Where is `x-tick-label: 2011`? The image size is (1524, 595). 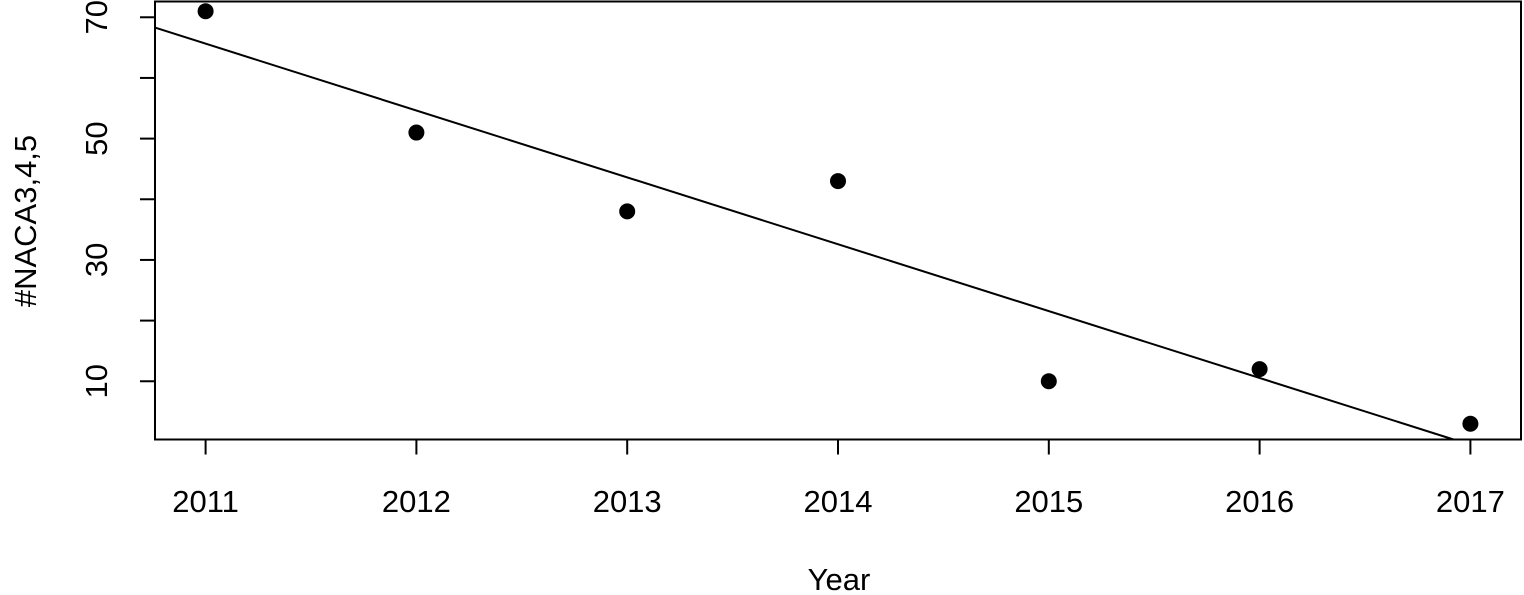
x-tick-label: 2011 is located at coordinates (205, 501).